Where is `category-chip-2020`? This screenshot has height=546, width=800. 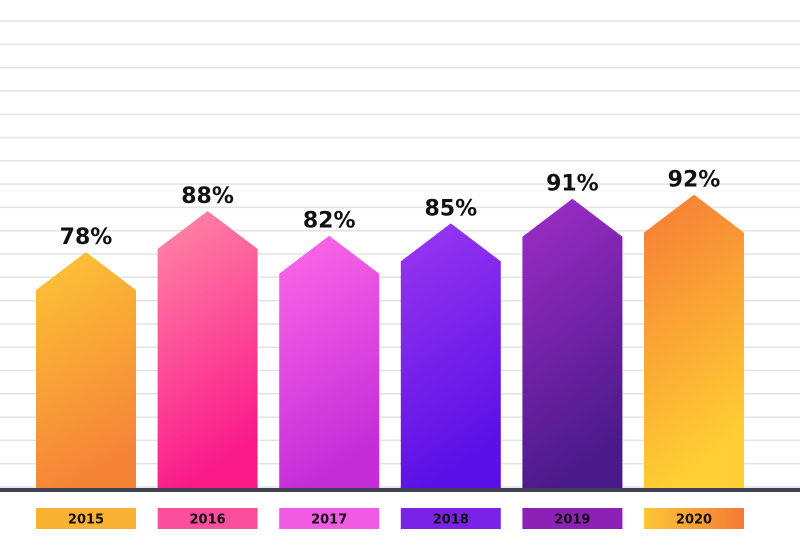 category-chip-2020 is located at coordinates (694, 518).